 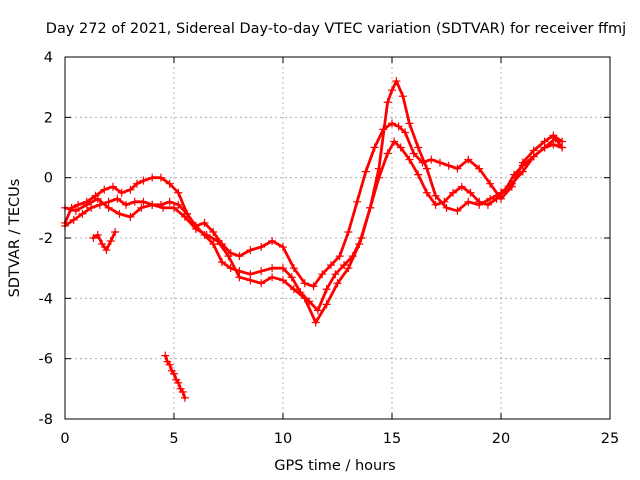 I want to click on series-line, so click(x=175, y=377).